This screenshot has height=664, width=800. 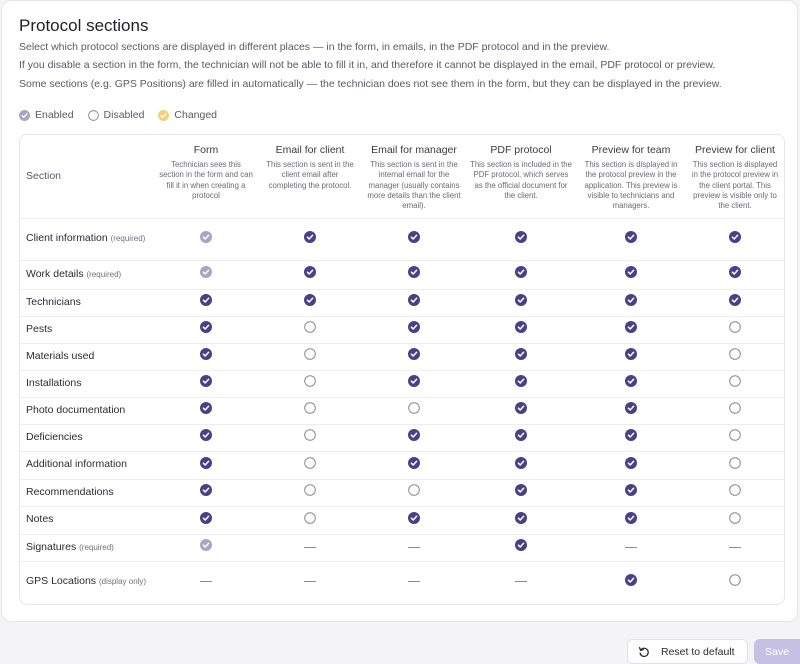 What do you see at coordinates (631, 150) in the screenshot?
I see `column-title: Preview for team` at bounding box center [631, 150].